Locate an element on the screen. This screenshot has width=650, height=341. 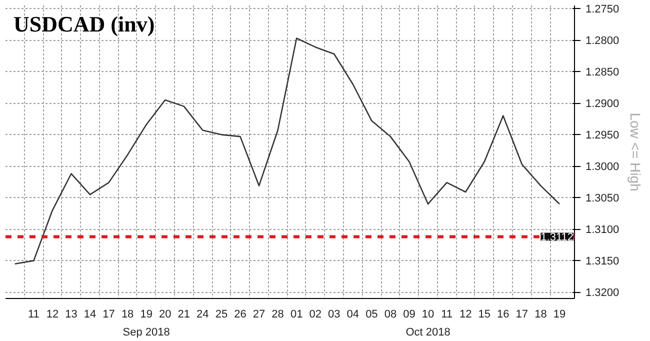
y-tick-label: 1.3150 is located at coordinates (603, 262).